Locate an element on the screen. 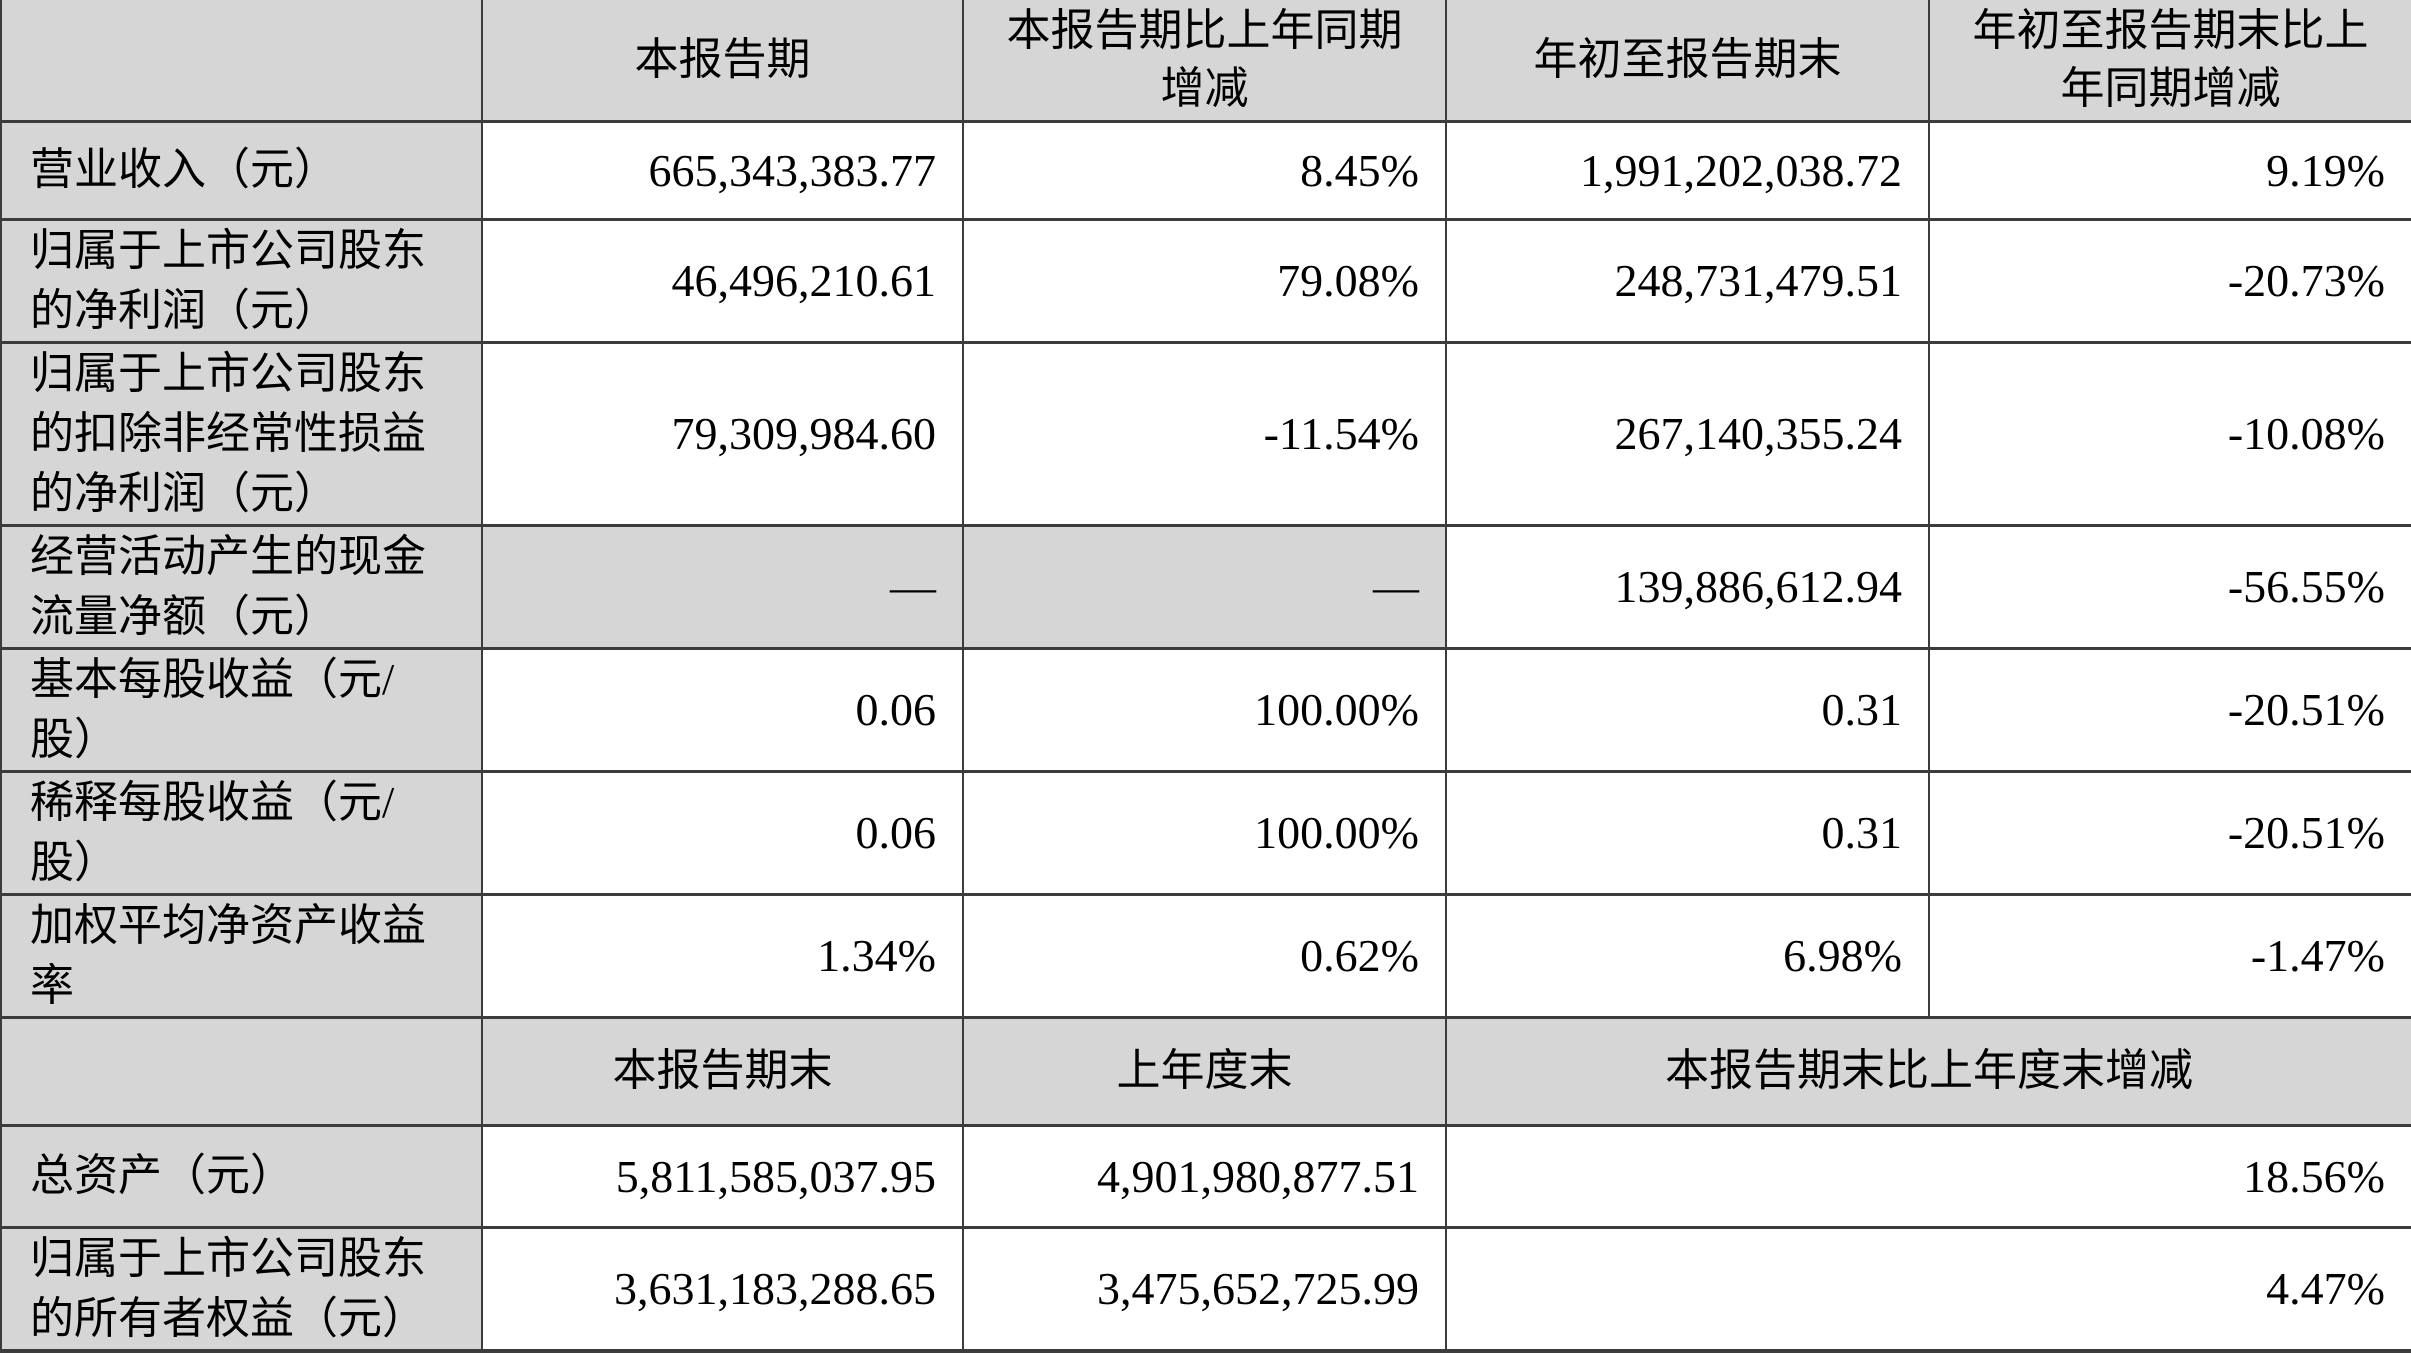 The image size is (2411, 1353). section2-header-row: 本报告期末 上年度末 本报告期末比上年度末增减 is located at coordinates (1205, 1071).